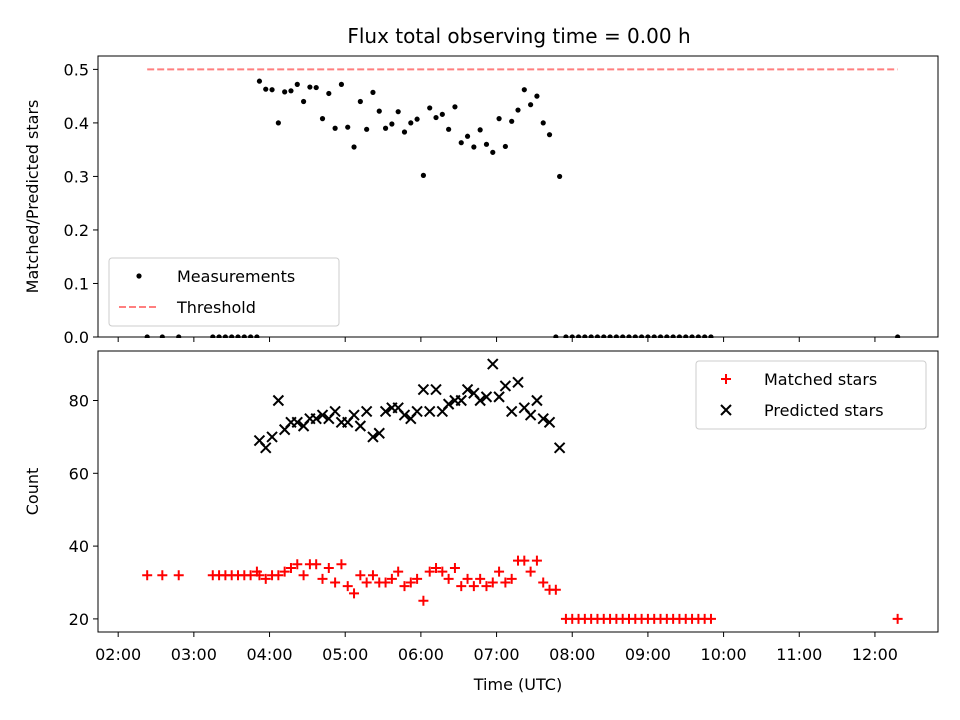 The height and width of the screenshot is (720, 960). I want to click on legend-label: Measurements, so click(236, 276).